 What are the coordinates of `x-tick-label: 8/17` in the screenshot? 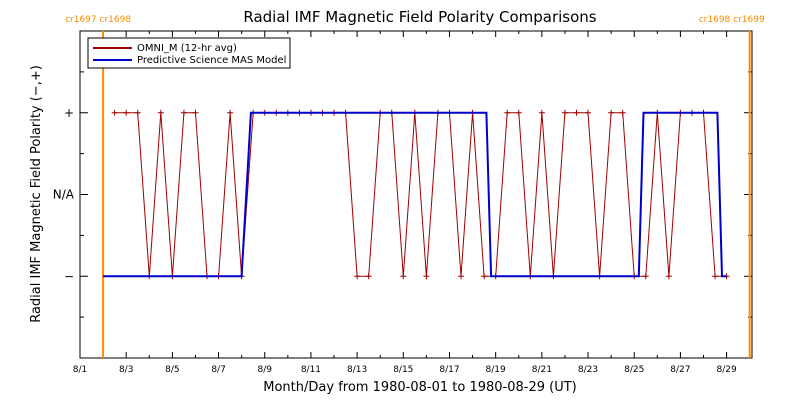 It's located at (449, 370).